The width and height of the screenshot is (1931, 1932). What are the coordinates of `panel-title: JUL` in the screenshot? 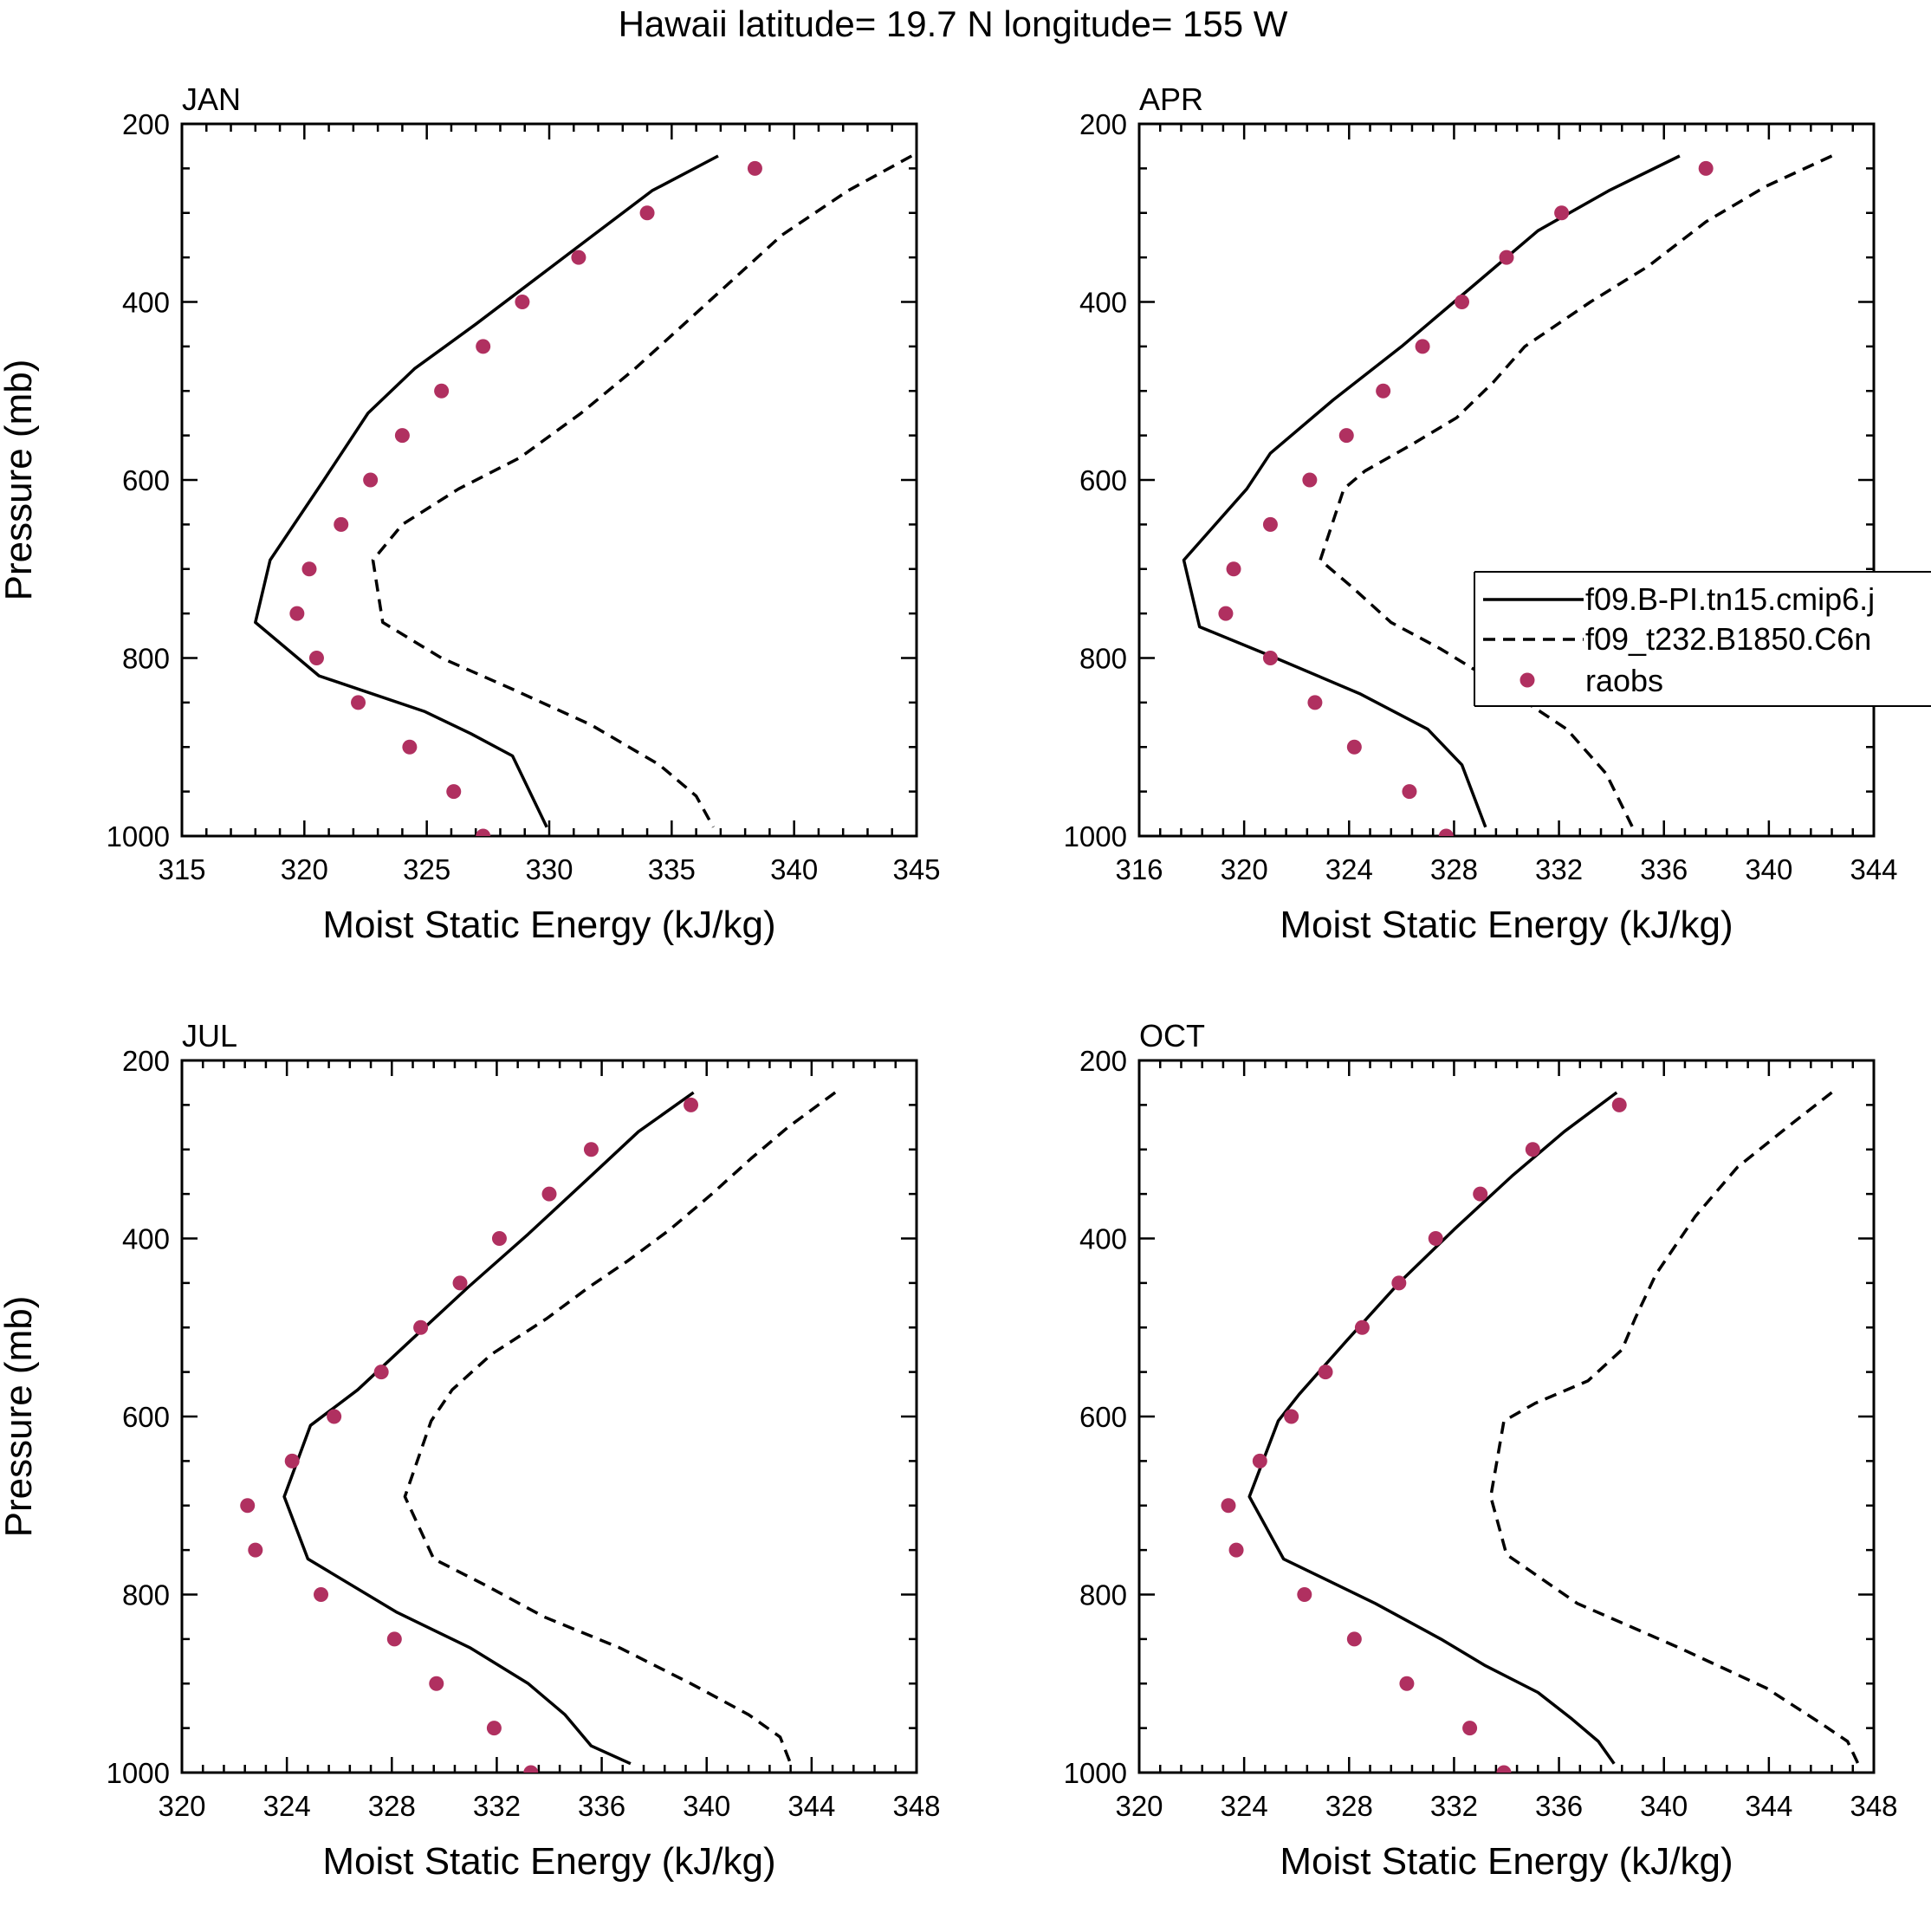 It's located at (209, 1036).